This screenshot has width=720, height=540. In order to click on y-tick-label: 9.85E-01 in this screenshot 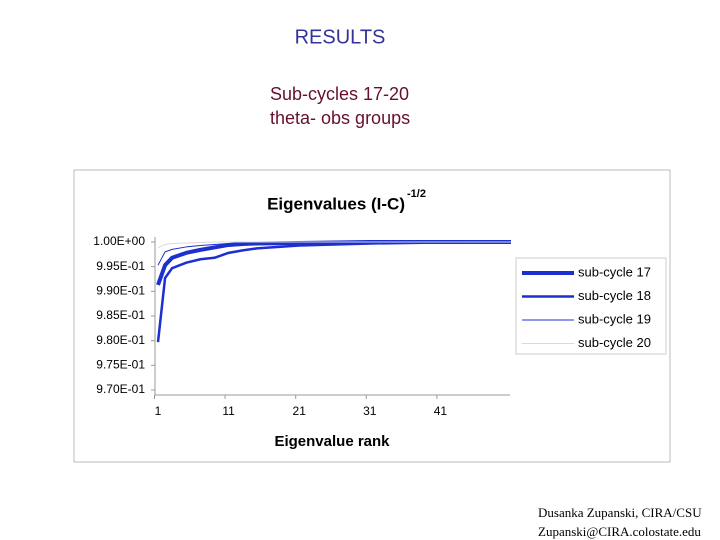, I will do `click(120, 315)`.